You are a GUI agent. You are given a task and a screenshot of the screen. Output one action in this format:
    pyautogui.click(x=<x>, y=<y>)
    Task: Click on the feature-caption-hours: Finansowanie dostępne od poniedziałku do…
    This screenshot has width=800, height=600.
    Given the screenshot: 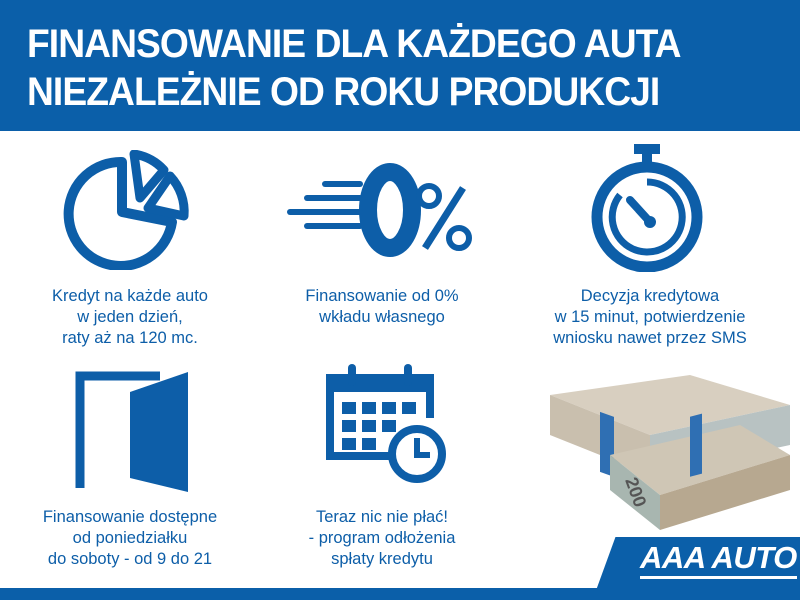 What is the action you would take?
    pyautogui.click(x=130, y=538)
    